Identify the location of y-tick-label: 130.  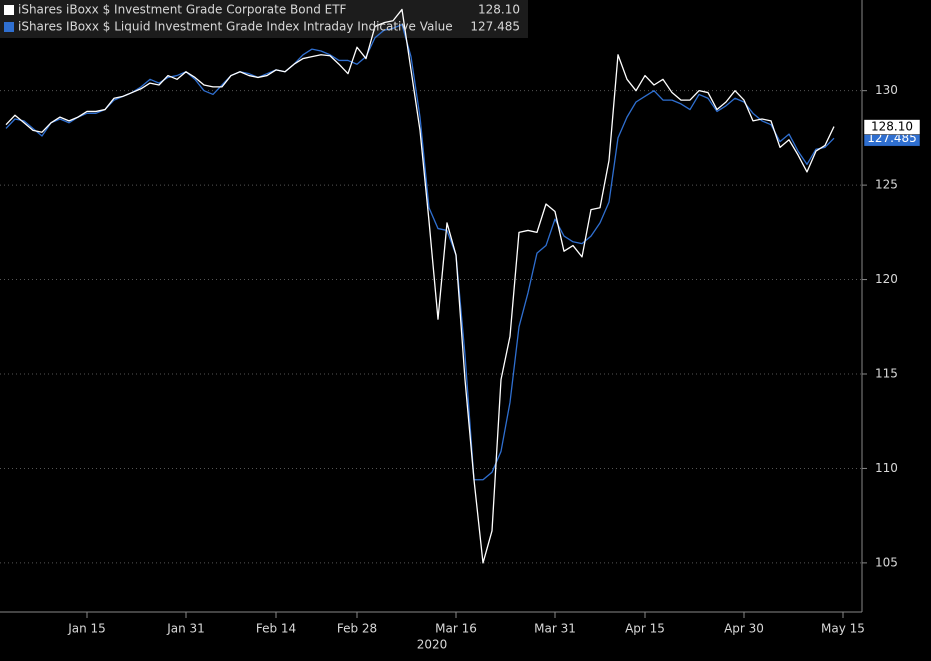
(886, 90).